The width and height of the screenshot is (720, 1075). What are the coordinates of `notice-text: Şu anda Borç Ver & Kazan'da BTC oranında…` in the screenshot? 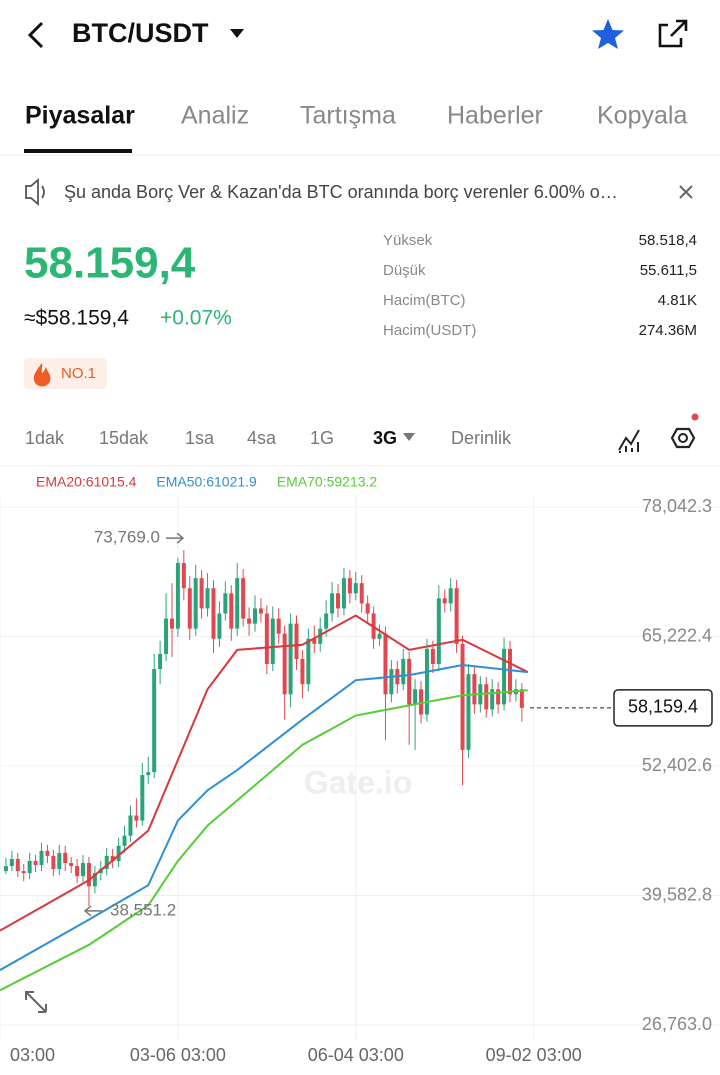 It's located at (341, 192).